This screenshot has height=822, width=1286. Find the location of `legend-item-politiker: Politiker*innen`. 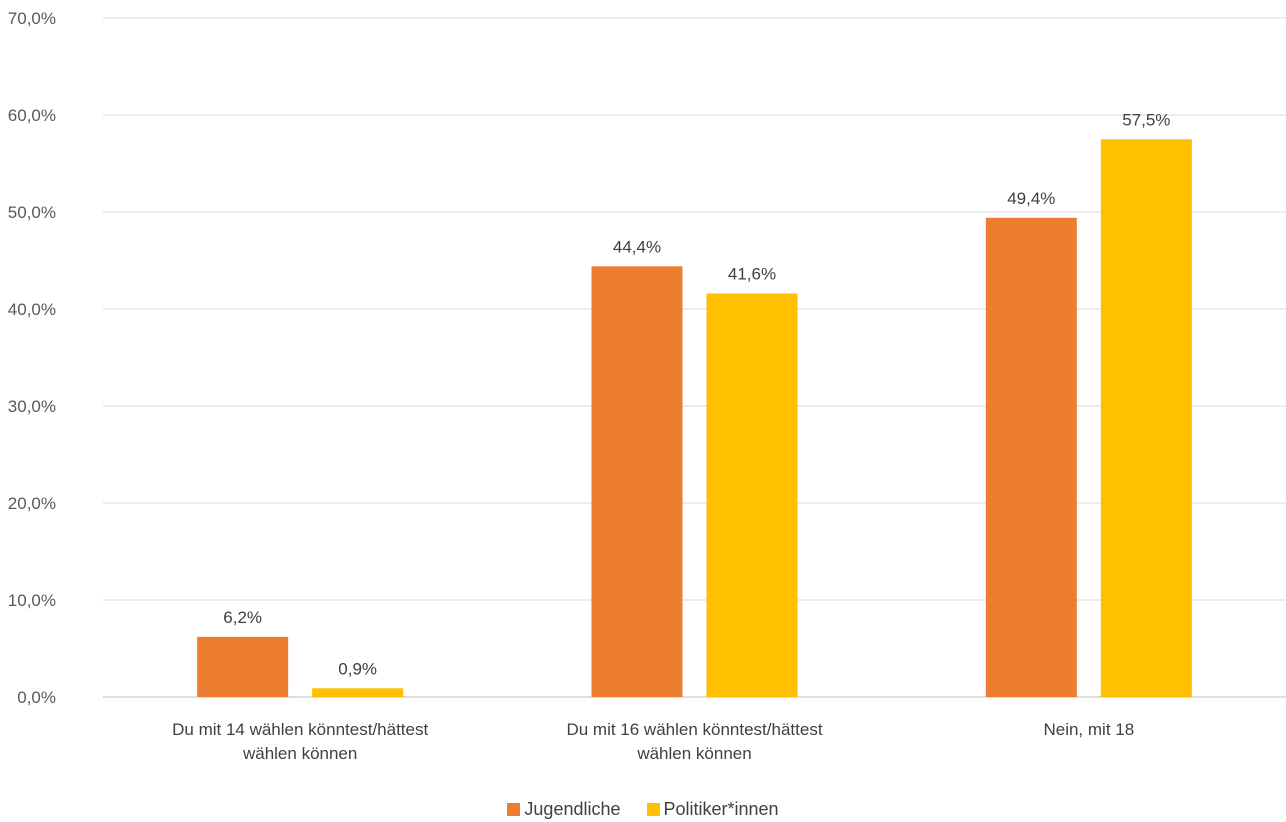

legend-item-politiker: Politiker*innen is located at coordinates (712, 809).